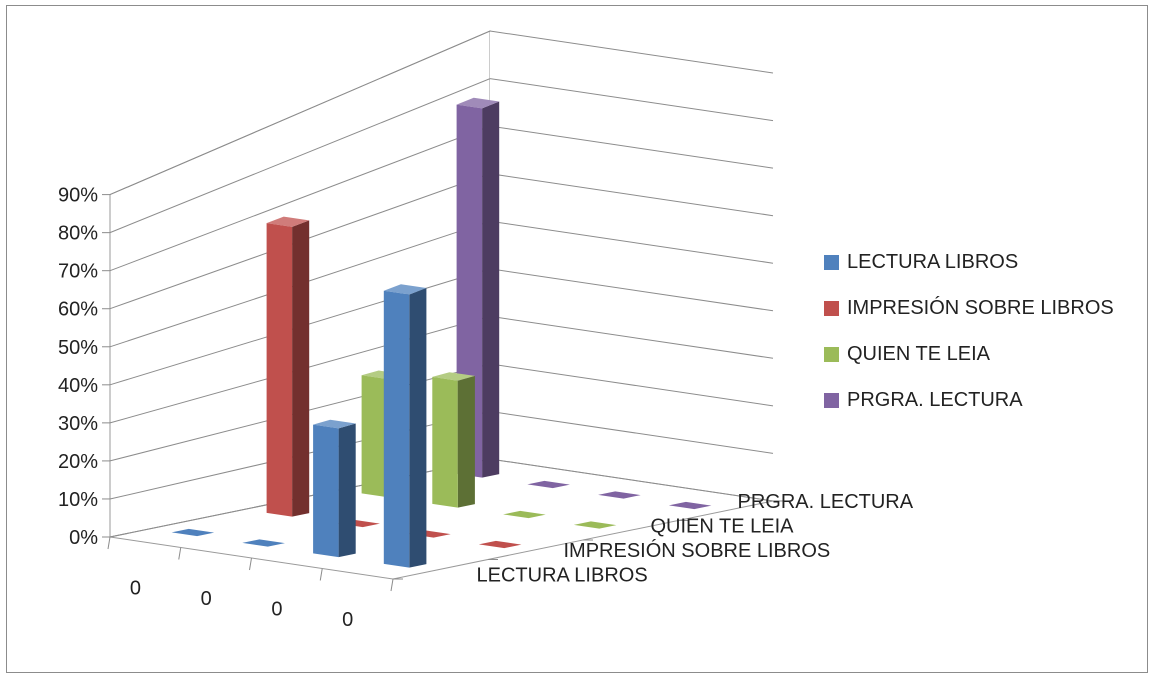  Describe the element at coordinates (78, 500) in the screenshot. I see `y-tick-label: 10%` at that location.